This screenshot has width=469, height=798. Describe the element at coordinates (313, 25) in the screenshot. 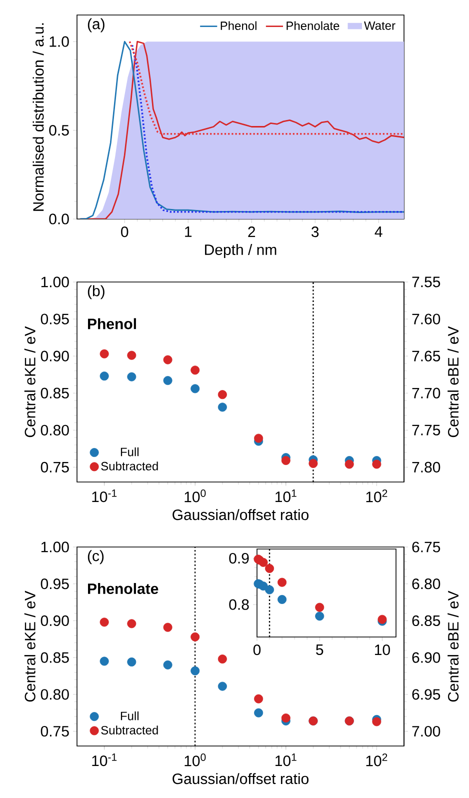

I see `legend-label: Phenolate` at that location.